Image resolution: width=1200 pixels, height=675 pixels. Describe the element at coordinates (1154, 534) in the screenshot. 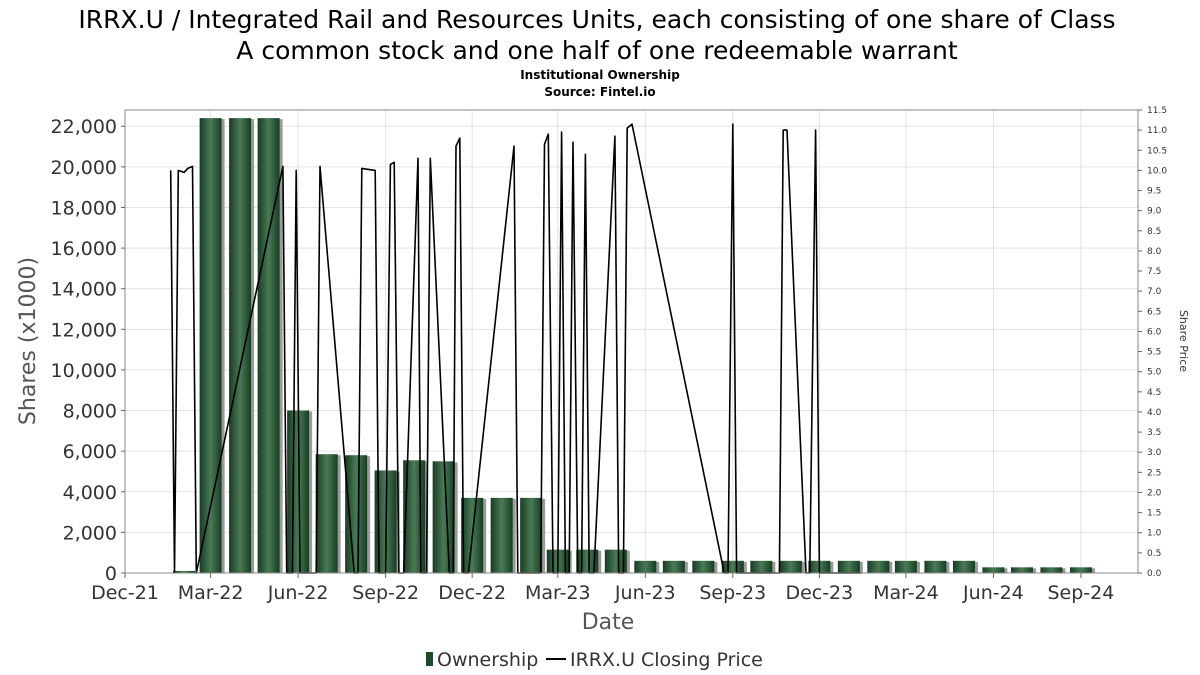

I see `y2-tick-label: 1.0` at that location.